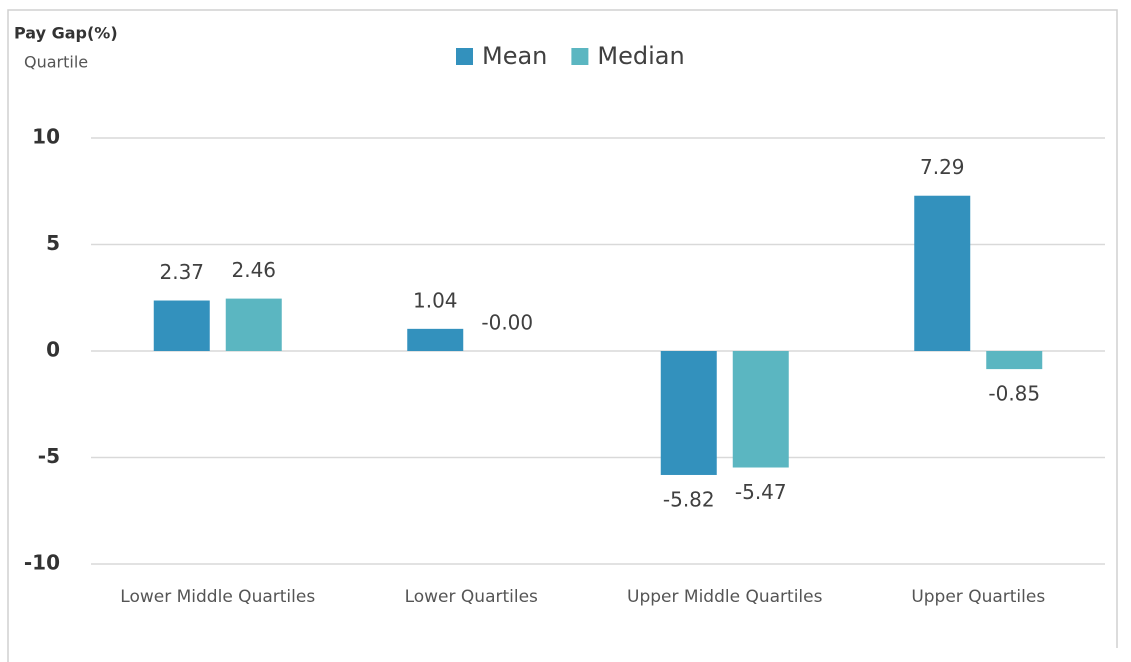 The width and height of the screenshot is (1131, 662). Describe the element at coordinates (689, 499) in the screenshot. I see `data-label: -5.82` at that location.